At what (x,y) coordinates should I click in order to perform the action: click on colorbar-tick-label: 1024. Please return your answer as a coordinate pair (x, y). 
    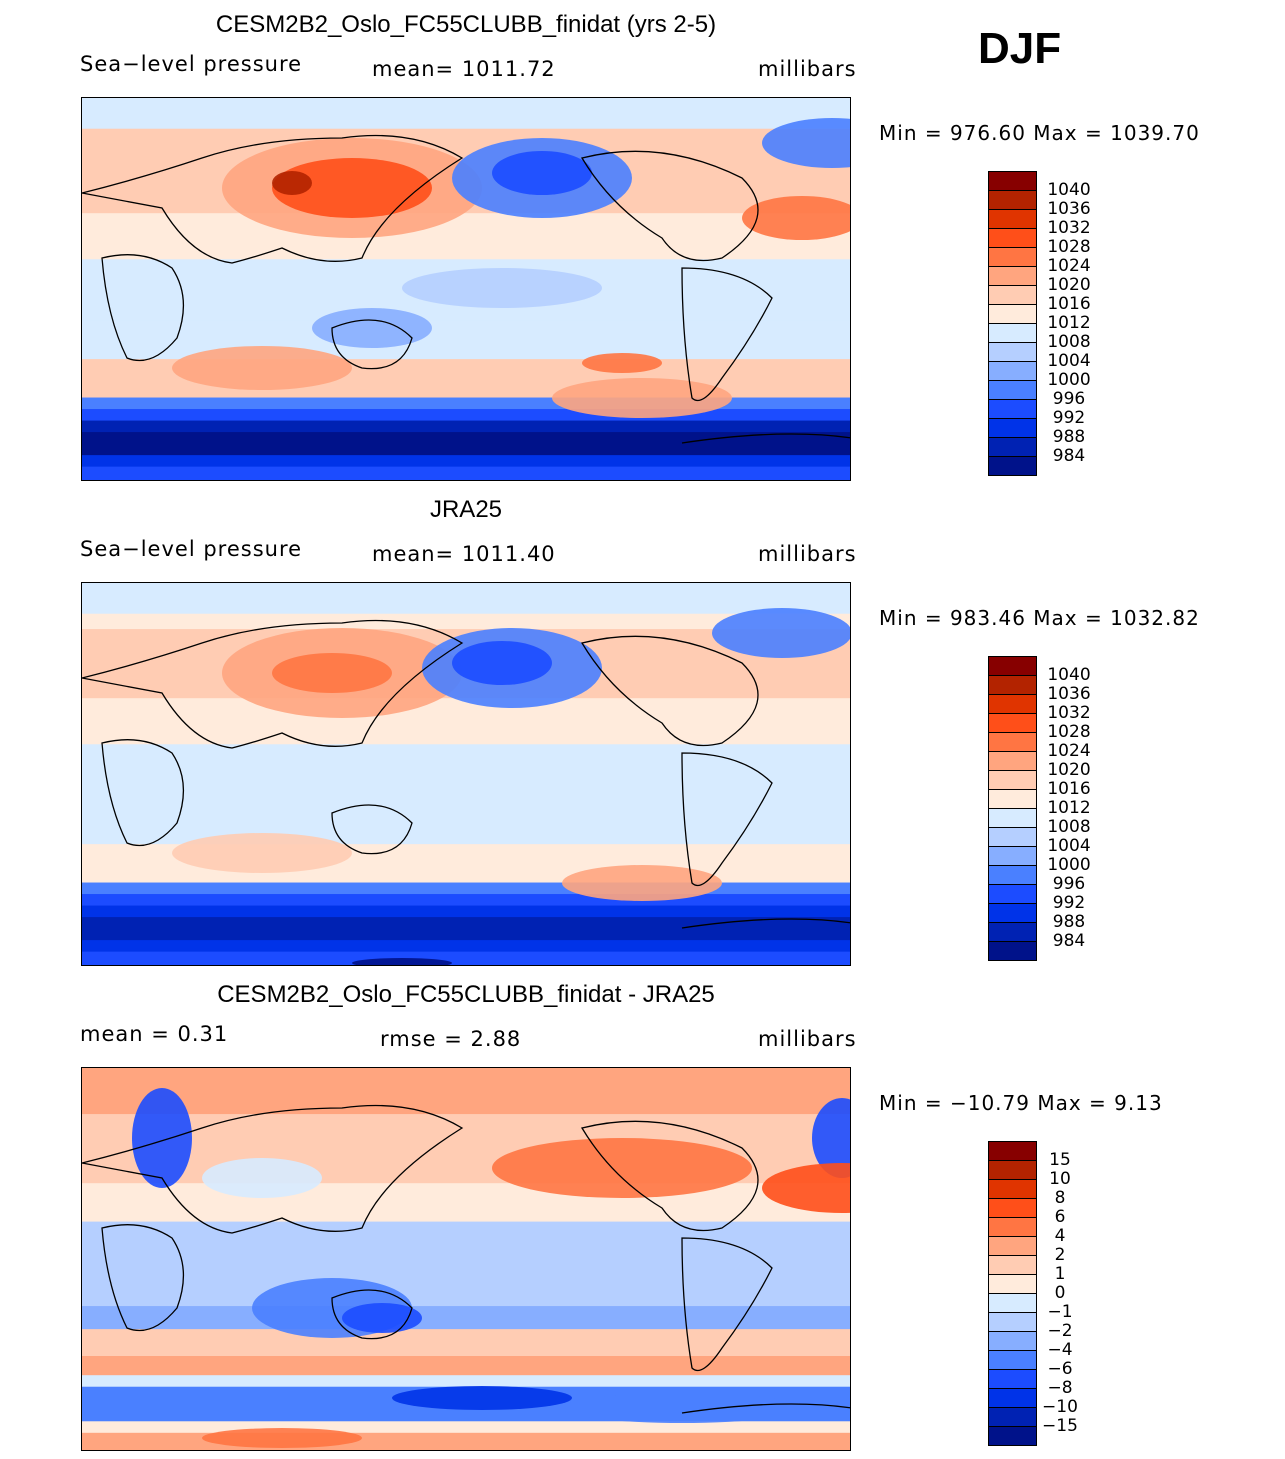
    Looking at the image, I should click on (1069, 751).